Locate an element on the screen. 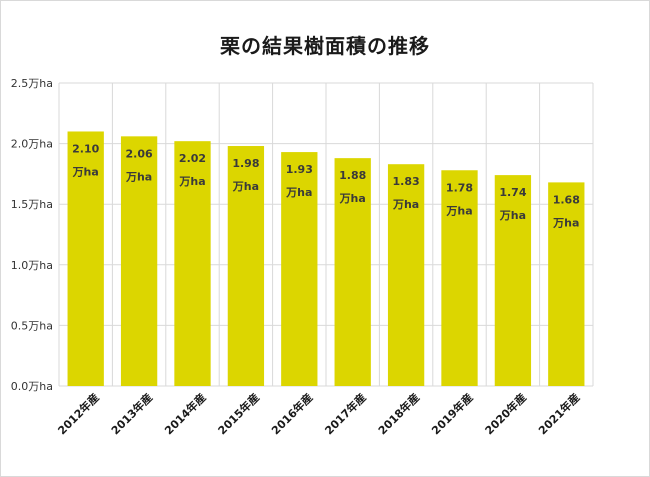 Image resolution: width=650 pixels, height=477 pixels. x-tick-label: 2016年産 is located at coordinates (291, 413).